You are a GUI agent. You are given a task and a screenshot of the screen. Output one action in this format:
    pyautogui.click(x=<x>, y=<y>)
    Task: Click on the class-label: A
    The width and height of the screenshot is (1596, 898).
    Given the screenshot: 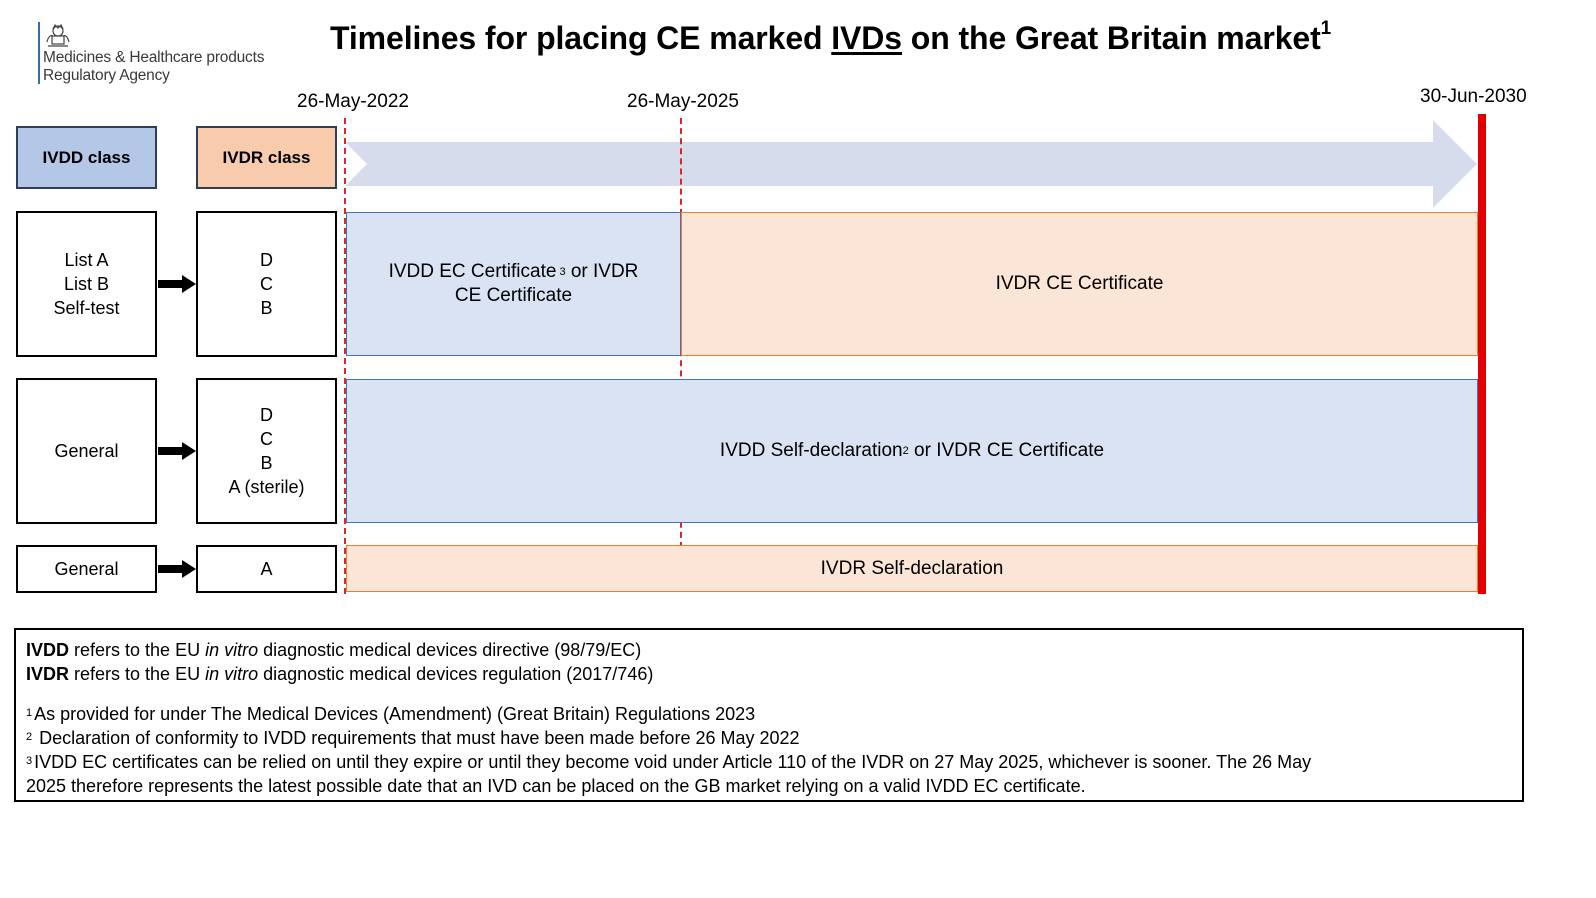 What is the action you would take?
    pyautogui.click(x=266, y=569)
    